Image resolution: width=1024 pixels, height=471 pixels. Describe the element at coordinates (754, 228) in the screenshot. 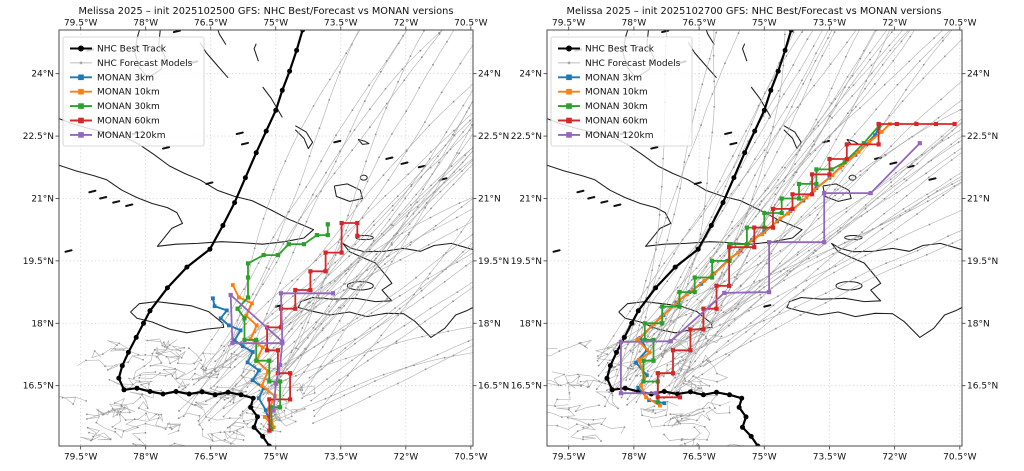

I see `track-monan-60km-marker` at that location.